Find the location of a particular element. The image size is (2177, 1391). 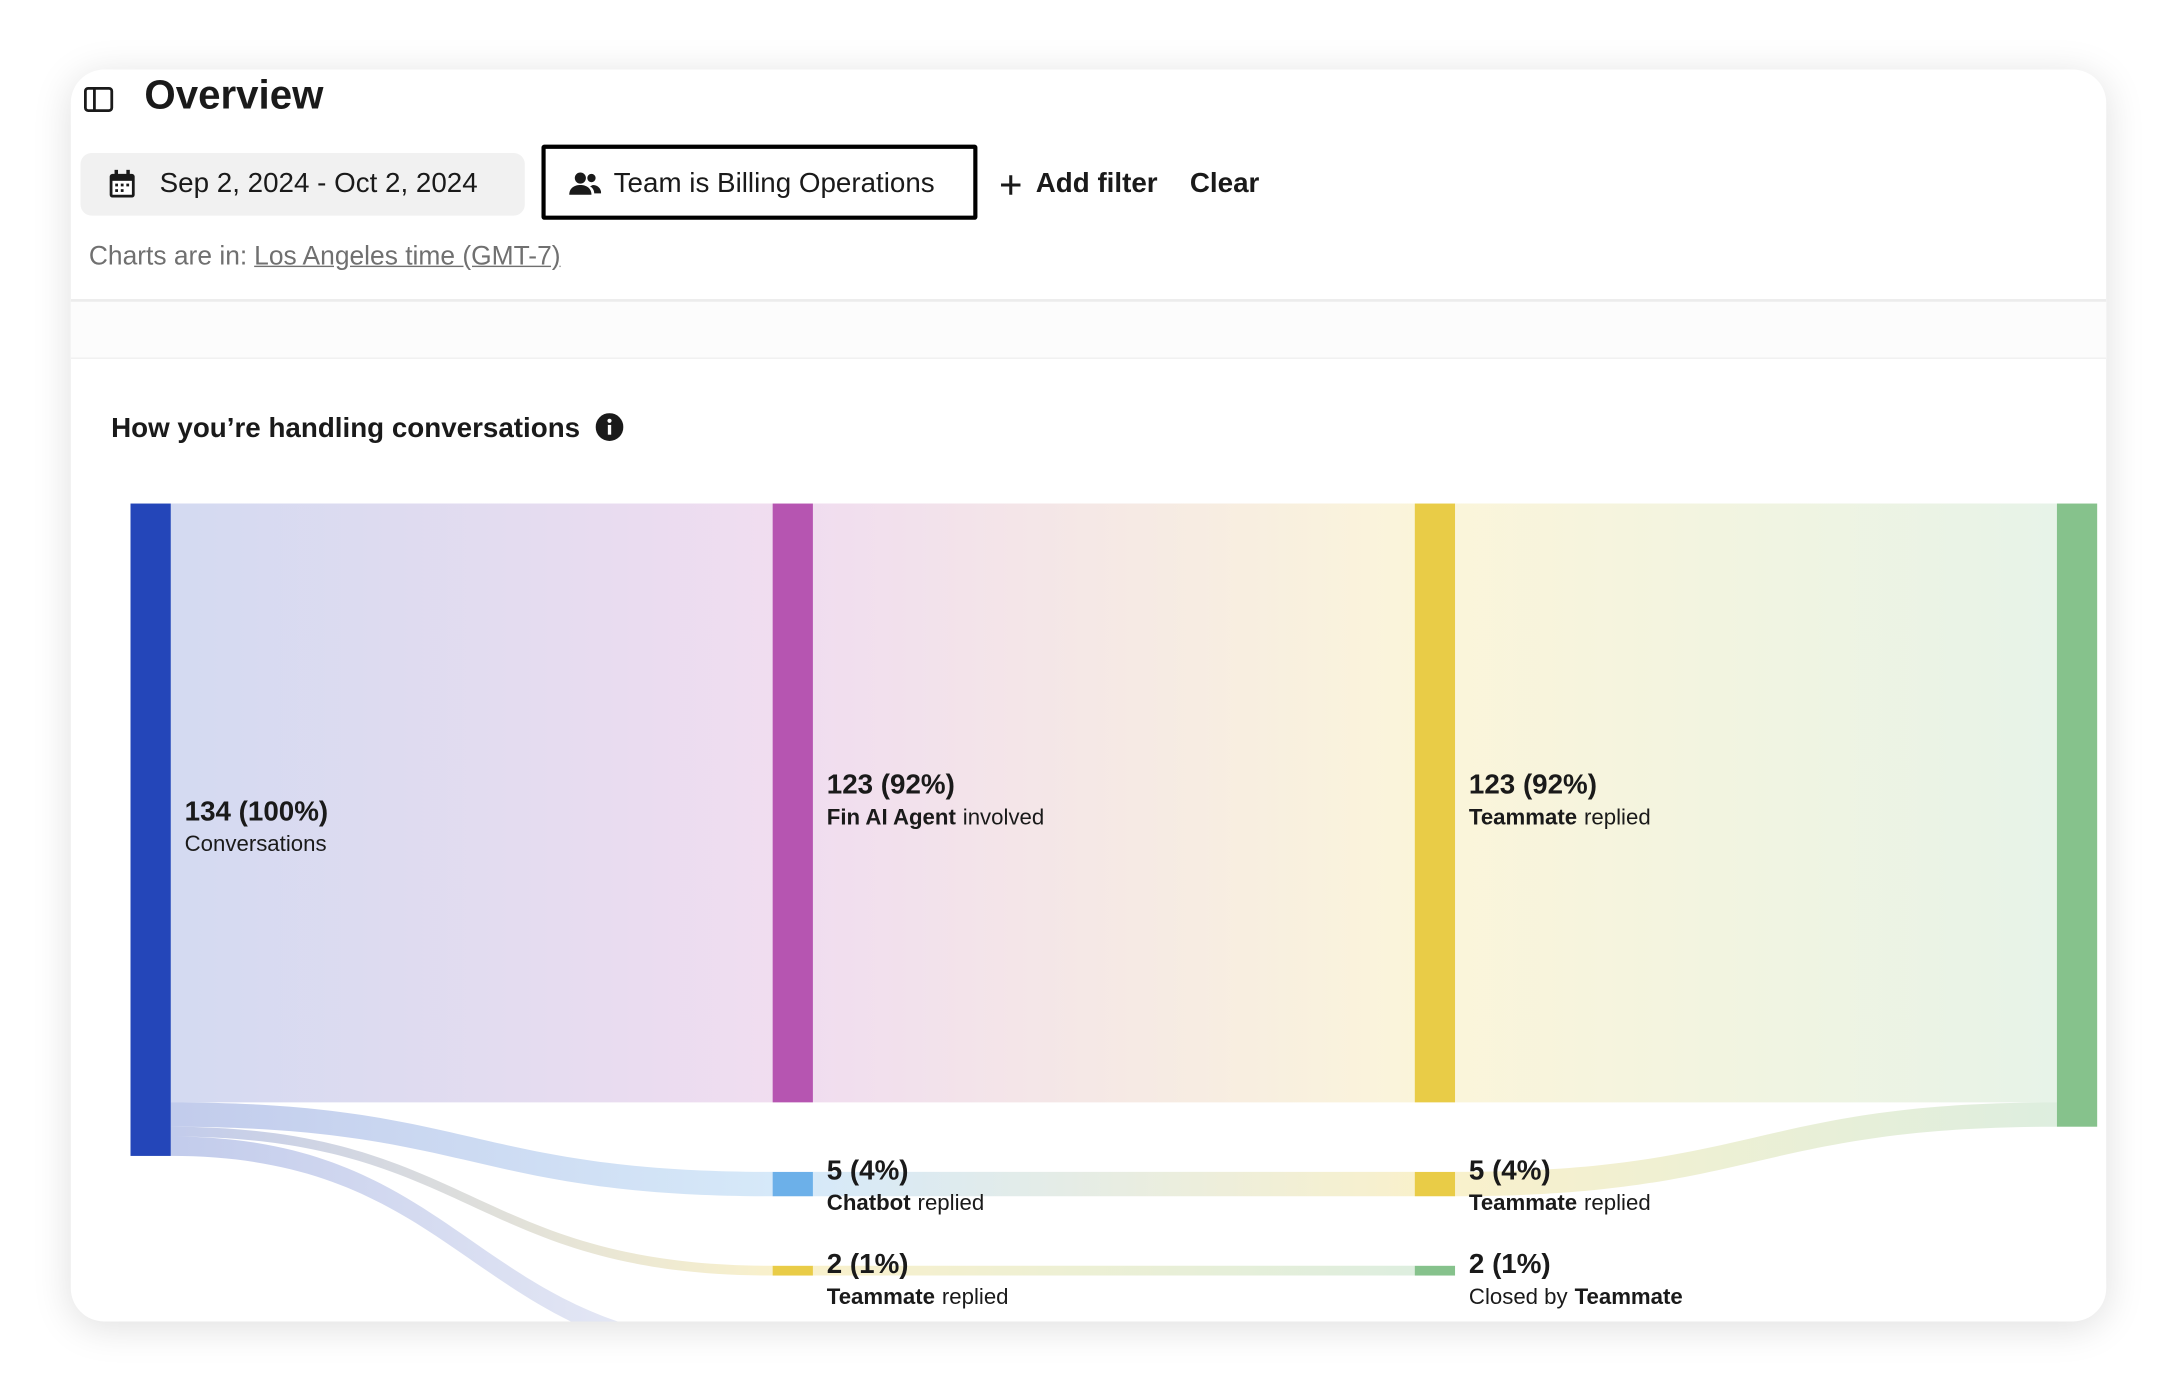

plus-icon is located at coordinates (1011, 185).